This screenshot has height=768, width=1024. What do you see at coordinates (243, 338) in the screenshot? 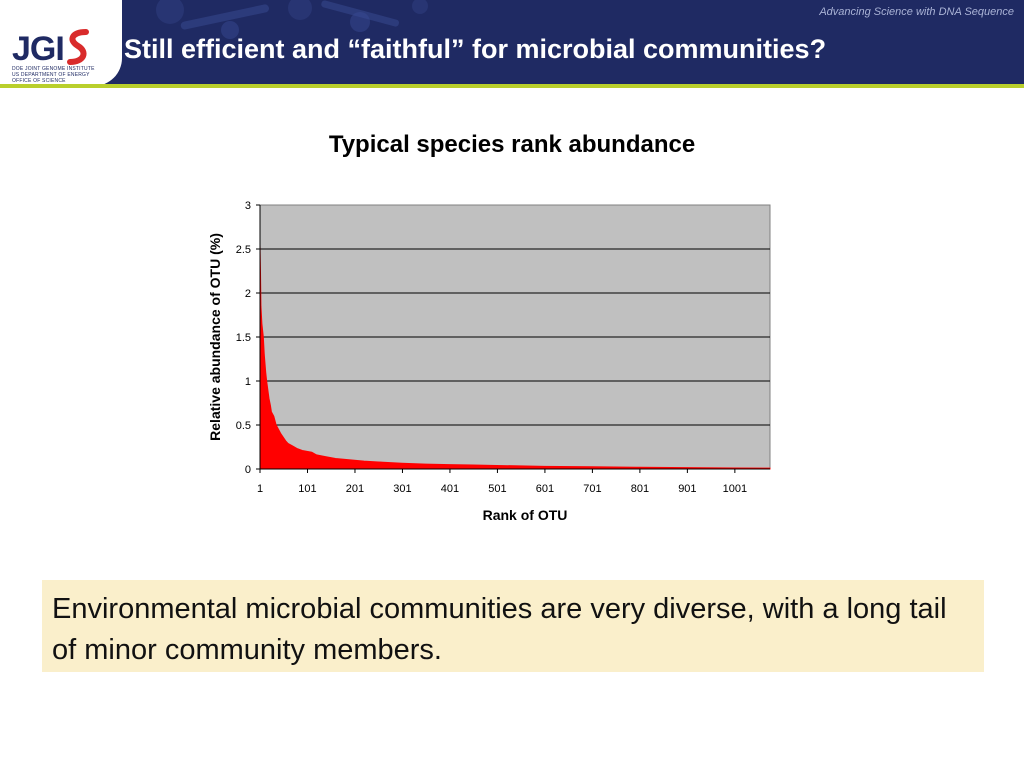
I see `y-tick-label: 1.5` at bounding box center [243, 338].